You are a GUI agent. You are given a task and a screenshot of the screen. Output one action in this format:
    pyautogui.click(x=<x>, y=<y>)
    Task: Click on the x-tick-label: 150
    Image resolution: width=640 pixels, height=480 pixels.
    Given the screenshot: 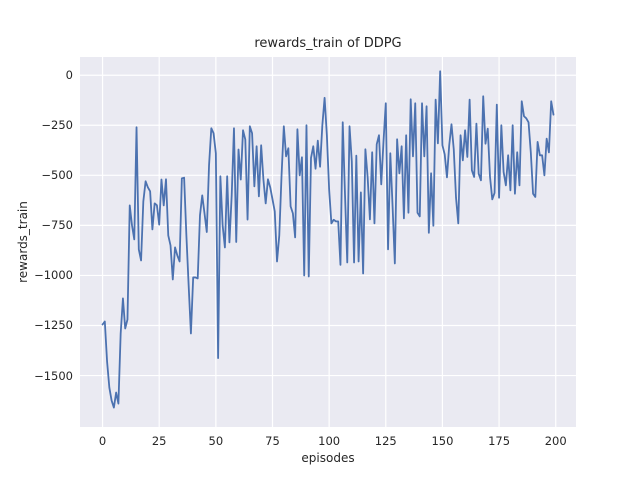 What is the action you would take?
    pyautogui.click(x=442, y=441)
    